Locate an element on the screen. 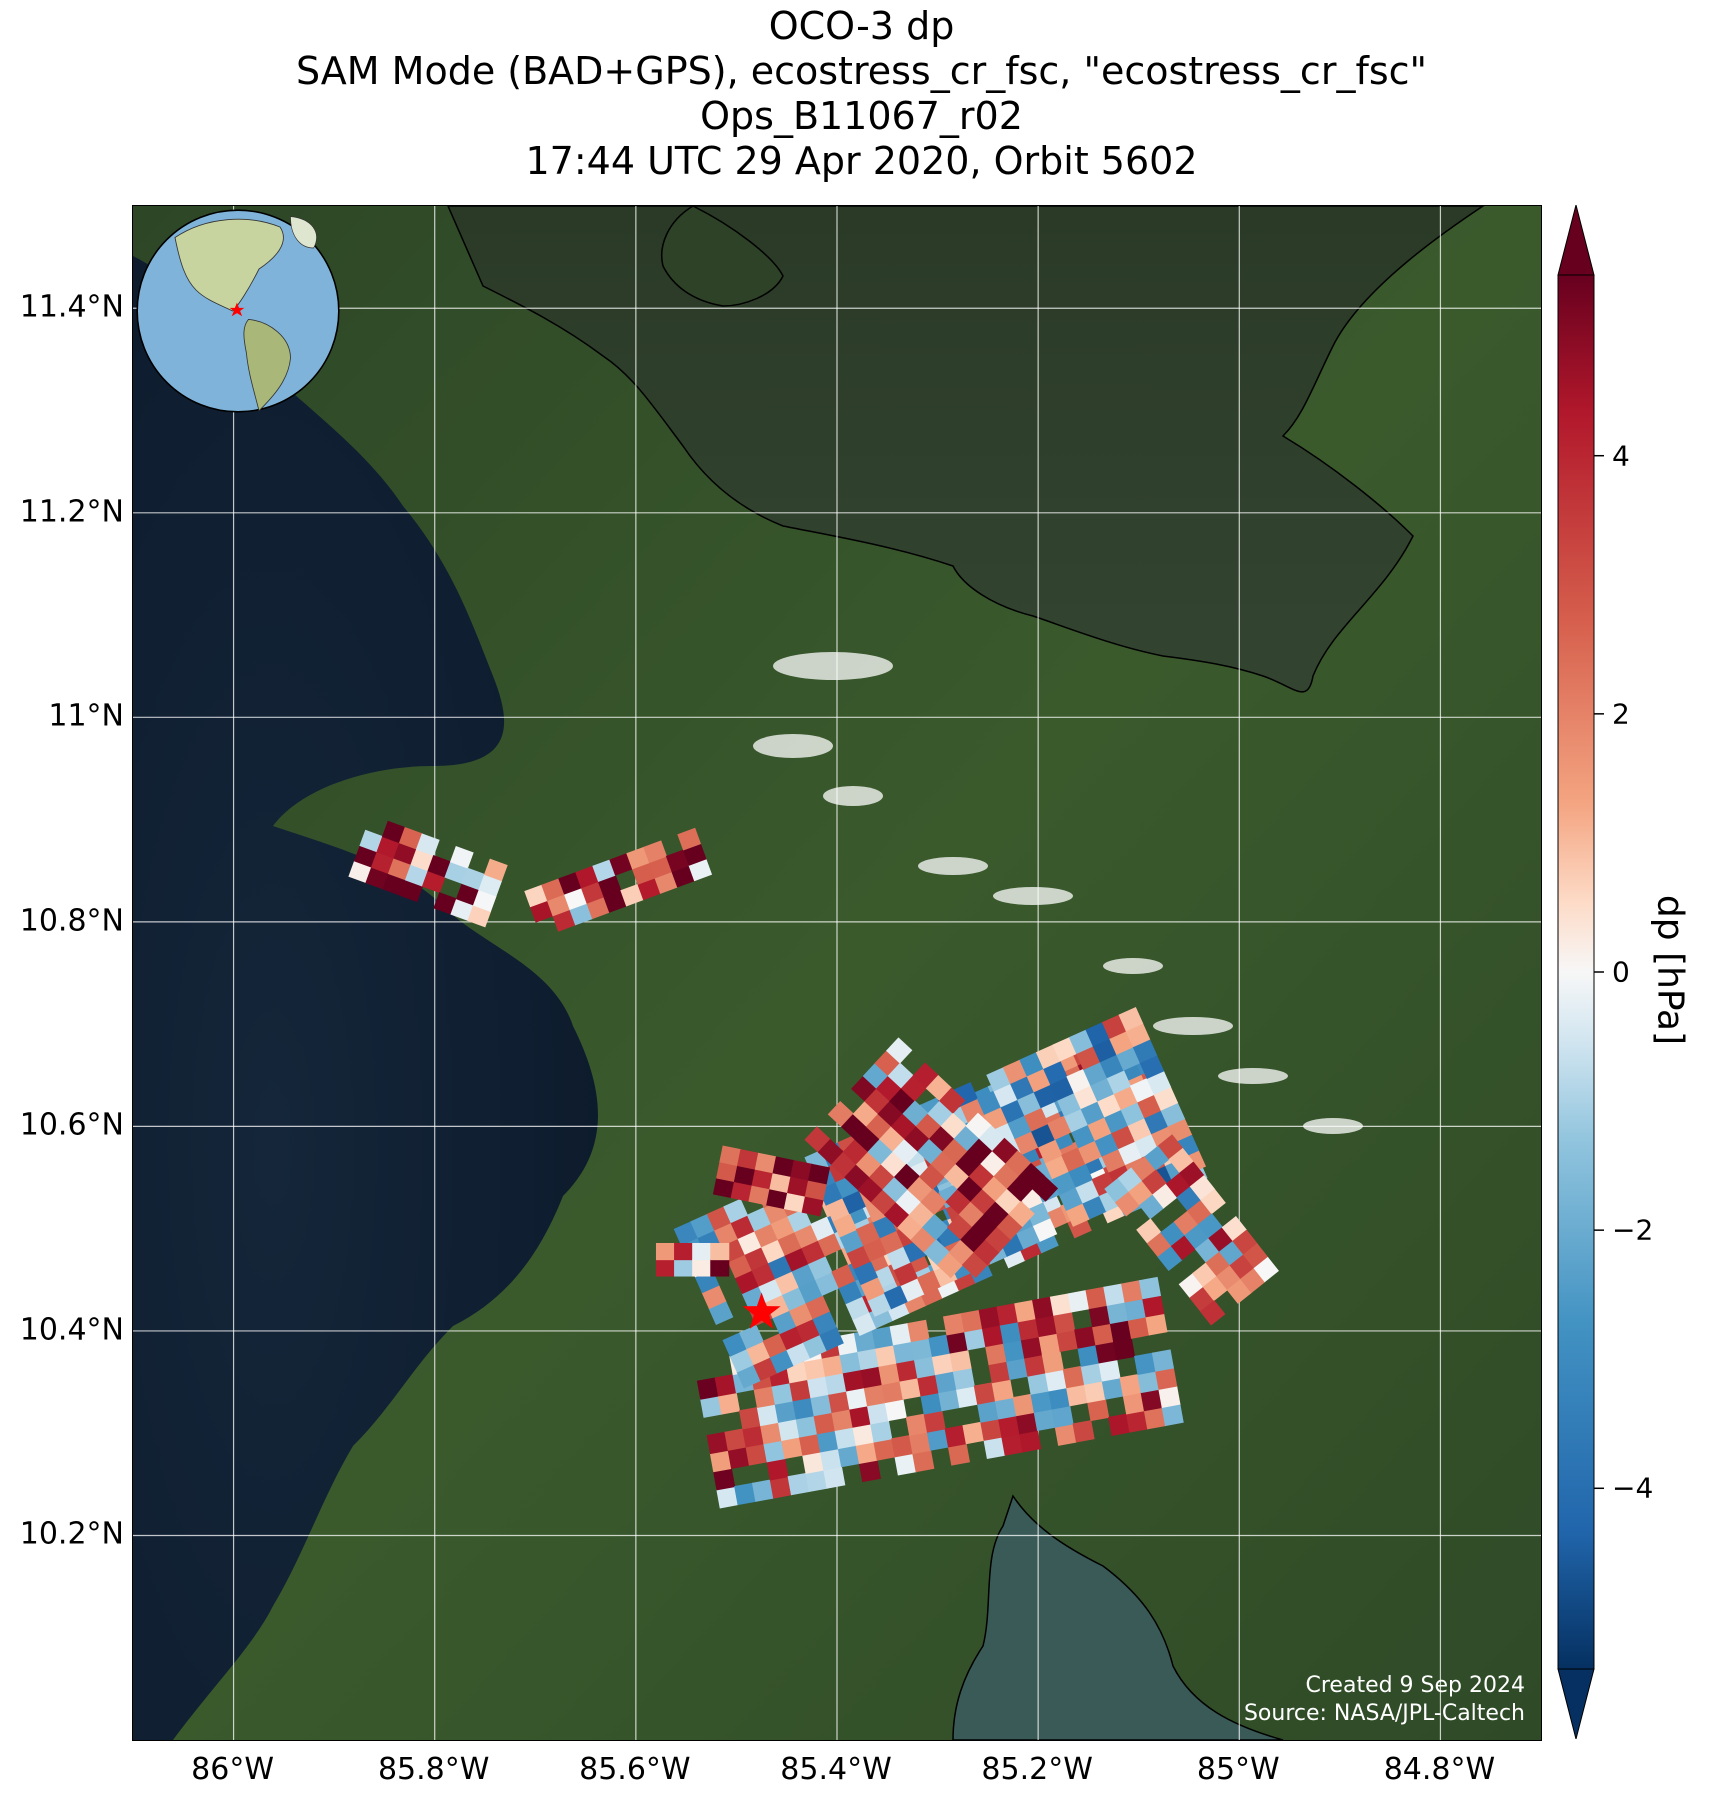 The image size is (1723, 1795). lat-tick-label: 11.2°N is located at coordinates (71, 512).